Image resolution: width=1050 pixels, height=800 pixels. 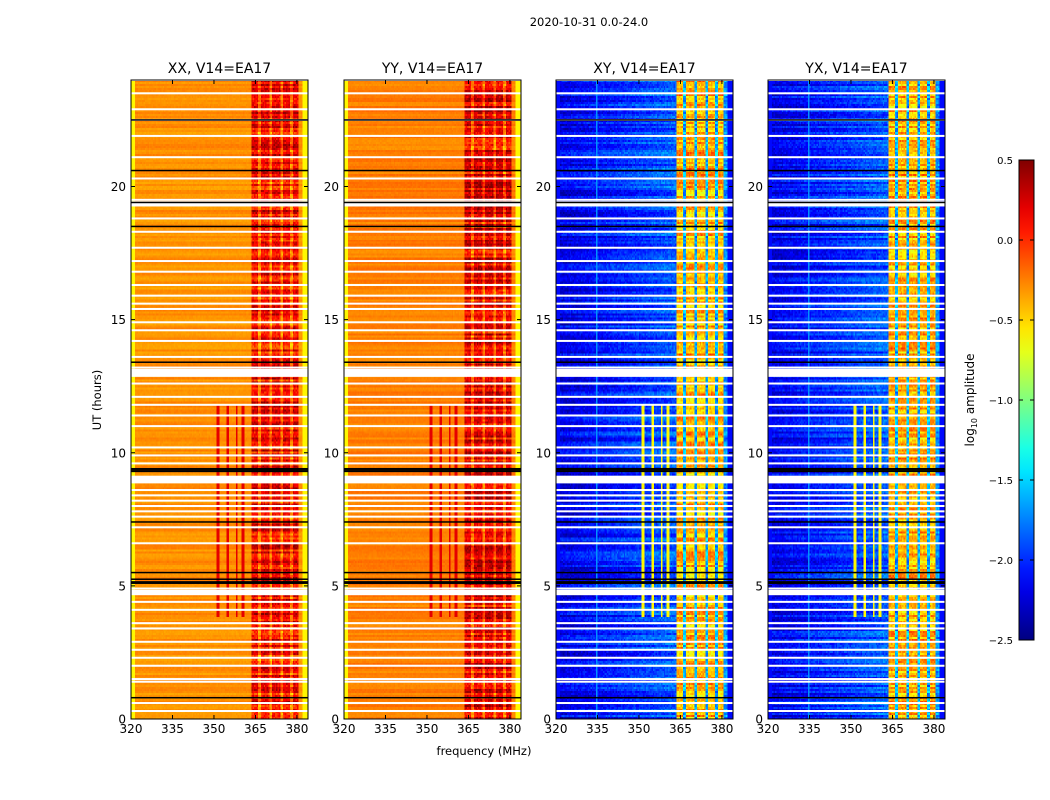 I want to click on heatmap-image, so click(x=219, y=399).